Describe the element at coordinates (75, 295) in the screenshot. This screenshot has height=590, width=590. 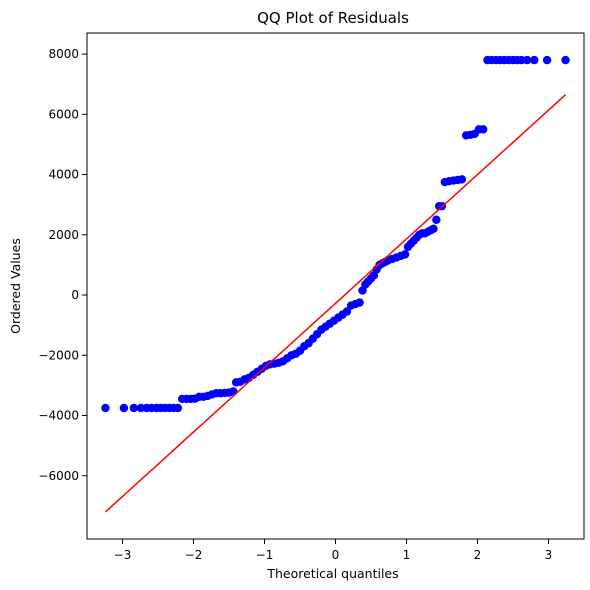
I see `y-tick-label: 0` at that location.